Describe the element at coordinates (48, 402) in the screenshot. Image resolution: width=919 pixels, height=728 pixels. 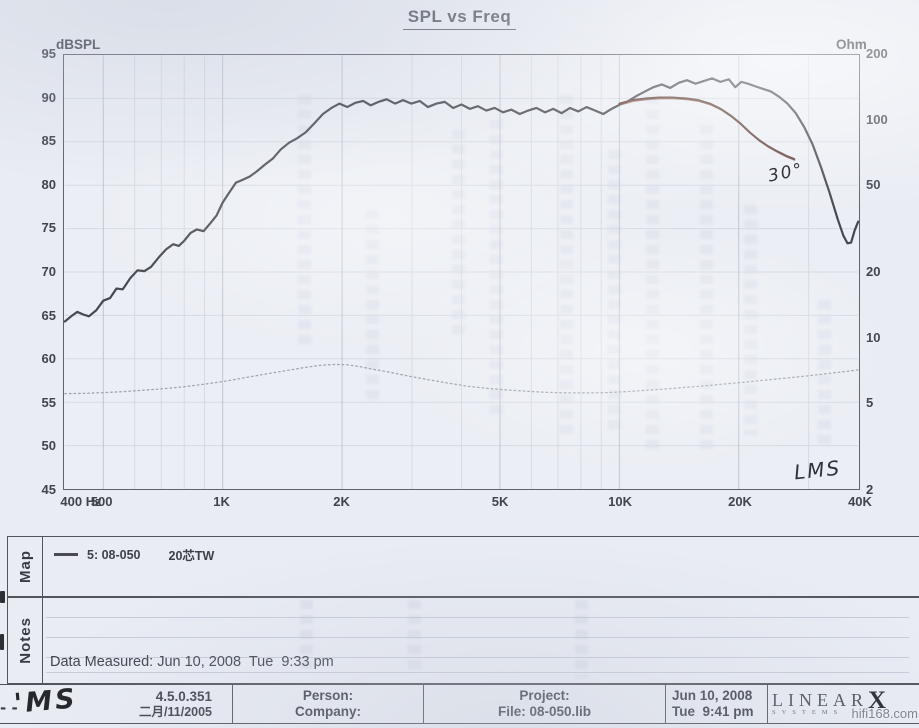
I see `y-left-tick-label: 55` at that location.